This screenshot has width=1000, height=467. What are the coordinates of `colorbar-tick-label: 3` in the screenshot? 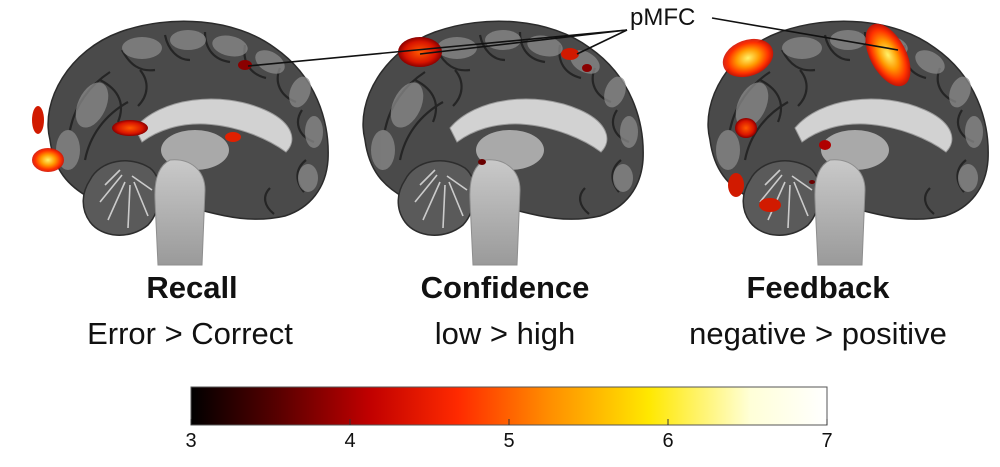 It's located at (191, 441).